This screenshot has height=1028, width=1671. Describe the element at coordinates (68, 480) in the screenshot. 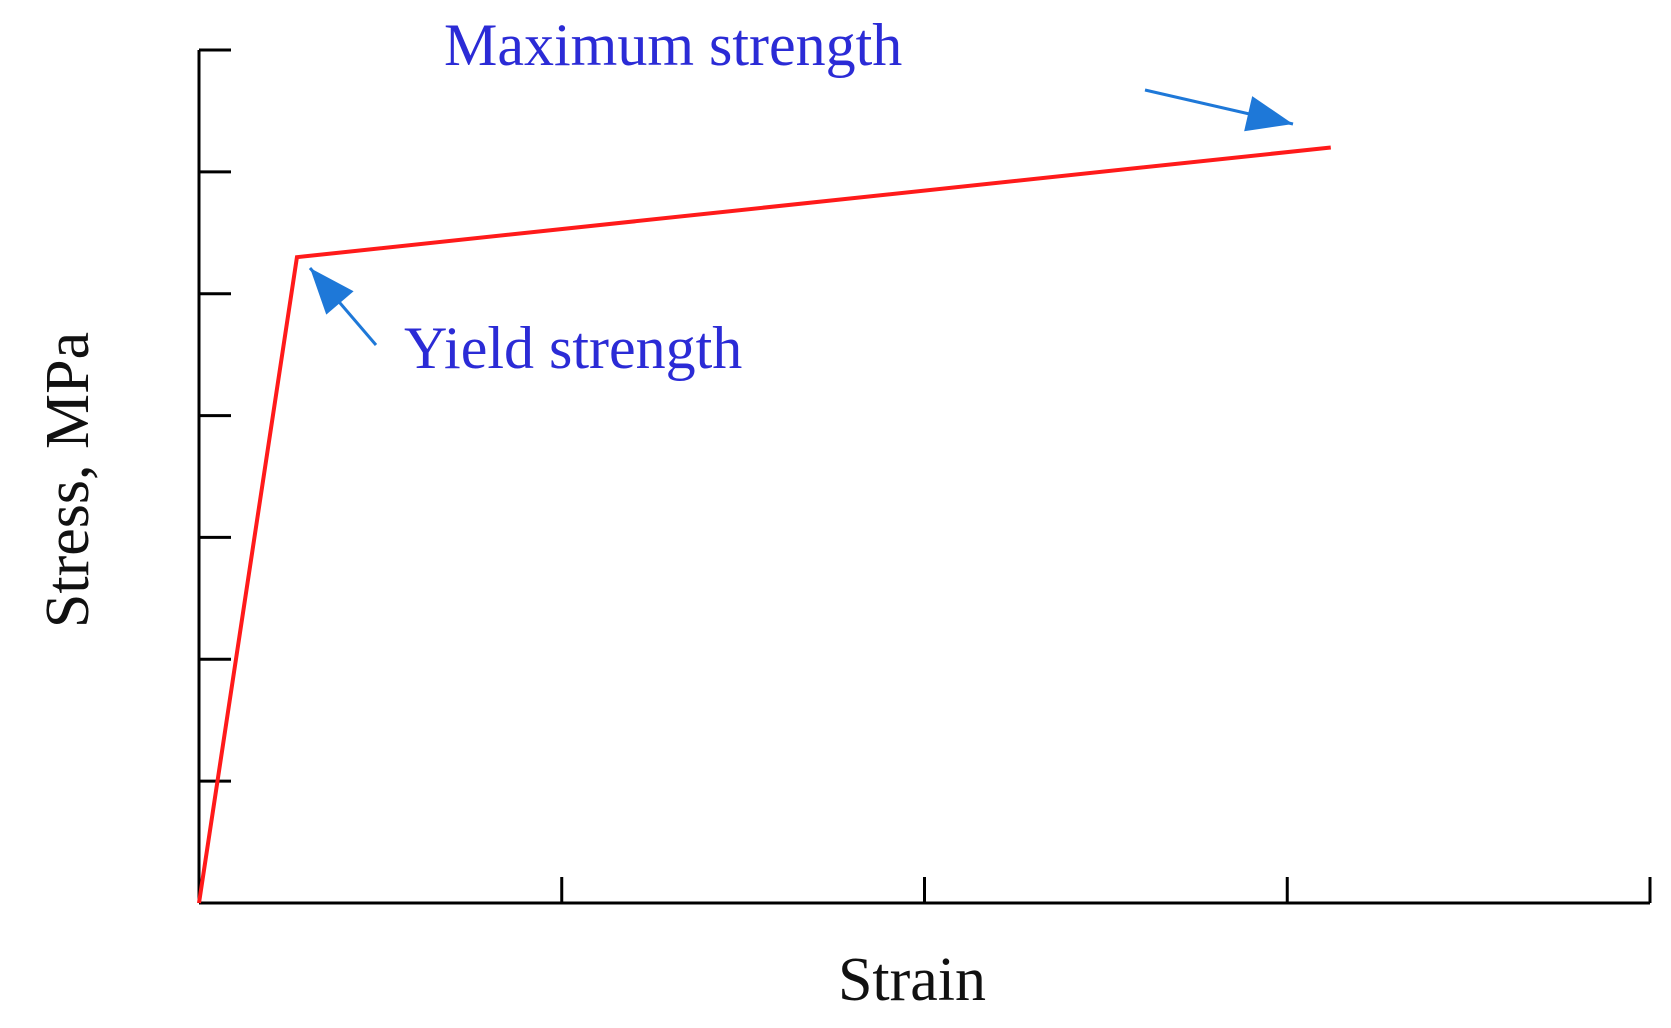

I see `y-axis-label: Stress, MPa` at that location.